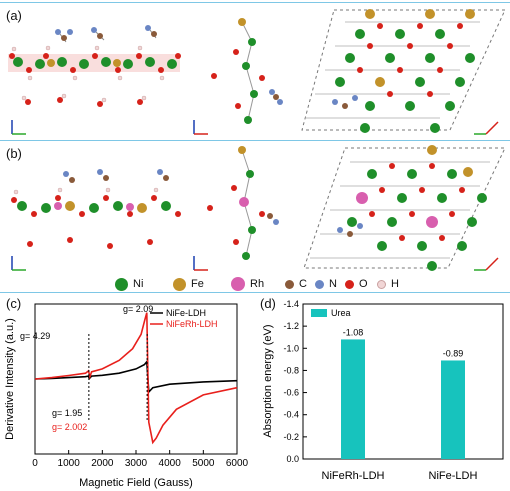 This screenshot has height=491, width=510. What do you see at coordinates (289, 284) in the screenshot?
I see `atom-c-swatch` at bounding box center [289, 284].